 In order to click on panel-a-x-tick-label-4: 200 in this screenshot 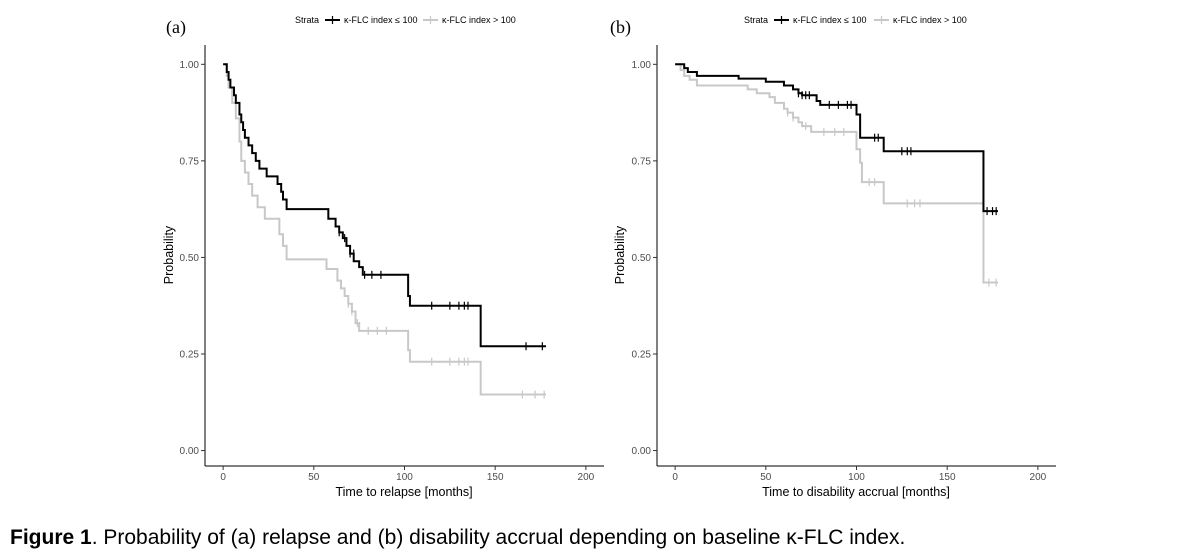, I will do `click(586, 477)`.